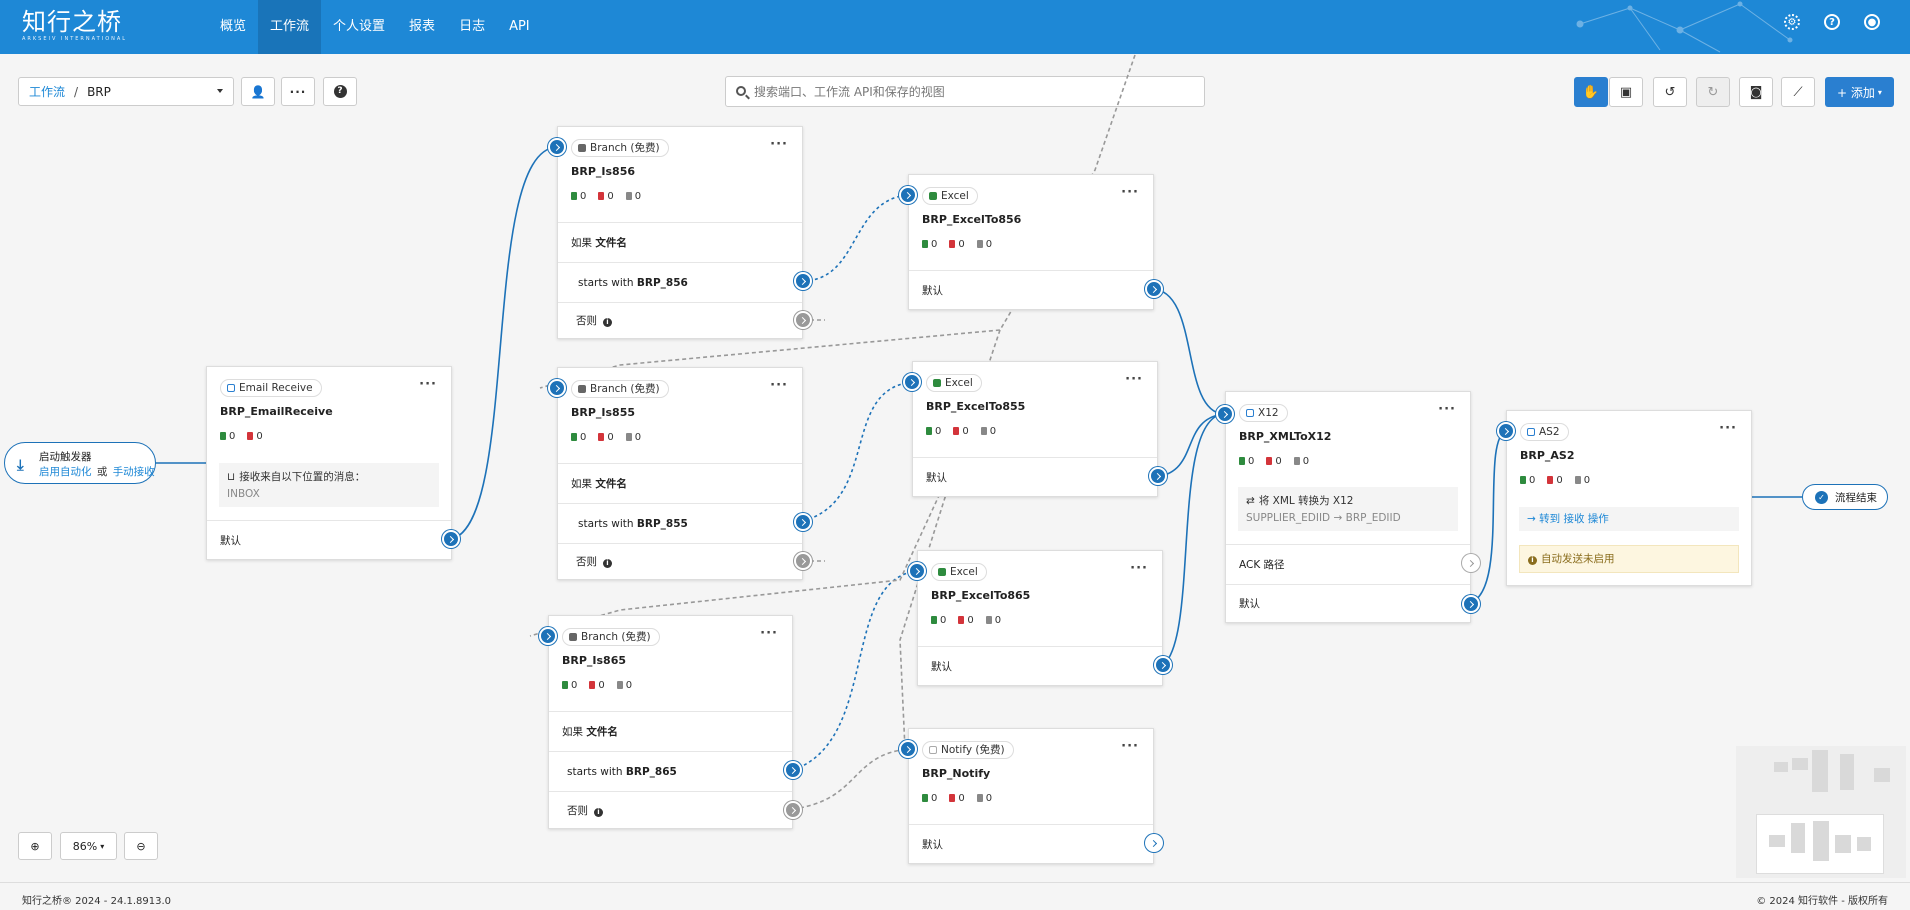 The image size is (1910, 910). What do you see at coordinates (1756, 92) in the screenshot?
I see `screenshot-button: ◙` at bounding box center [1756, 92].